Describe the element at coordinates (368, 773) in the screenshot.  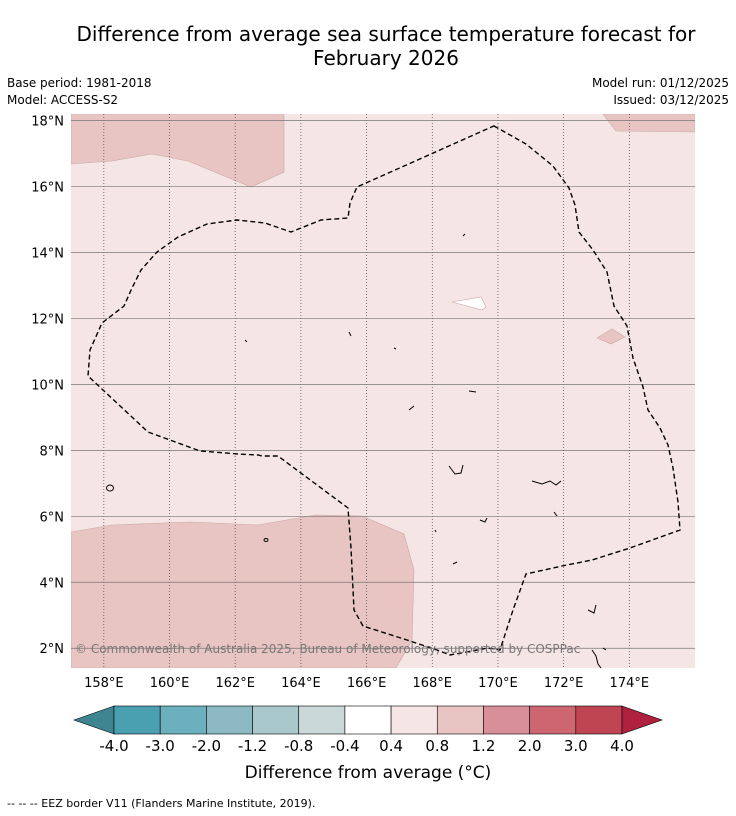
I see `colorbar-title: Difference from average (°C)` at that location.